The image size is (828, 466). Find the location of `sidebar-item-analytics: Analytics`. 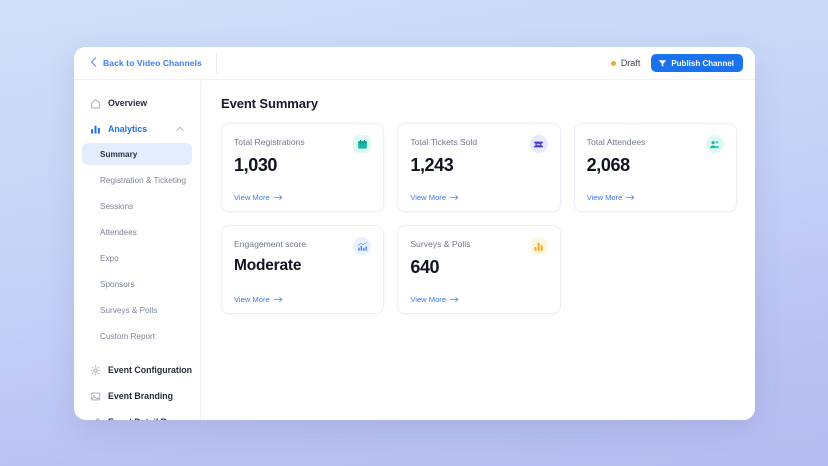

sidebar-item-analytics: Analytics is located at coordinates (137, 129).